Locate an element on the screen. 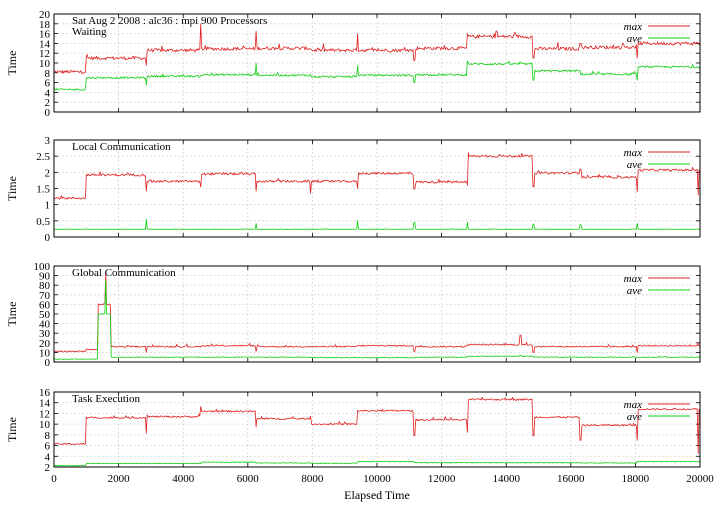 The width and height of the screenshot is (720, 509). x-tick-label: 14000 is located at coordinates (506, 479).